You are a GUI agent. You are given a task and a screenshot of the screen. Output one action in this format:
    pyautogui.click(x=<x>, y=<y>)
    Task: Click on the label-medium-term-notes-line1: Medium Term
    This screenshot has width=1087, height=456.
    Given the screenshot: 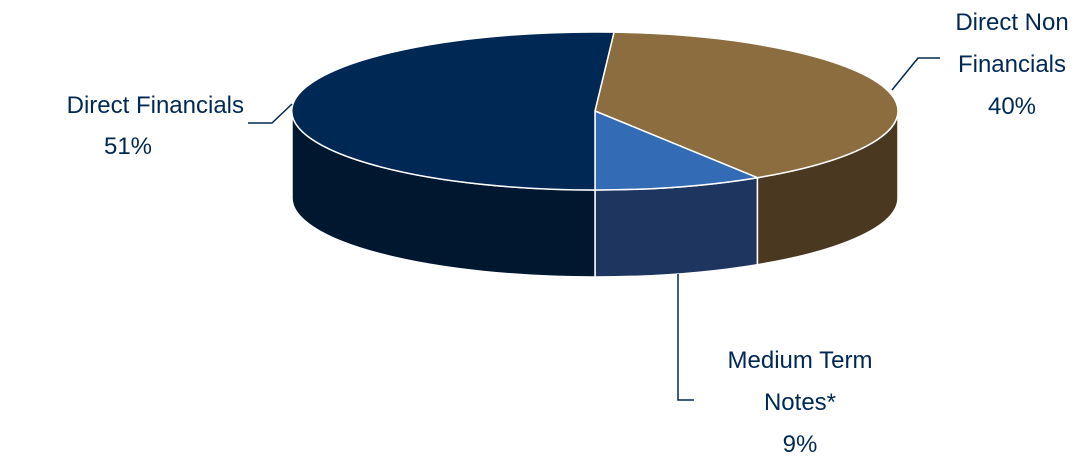 What is the action you would take?
    pyautogui.click(x=800, y=360)
    